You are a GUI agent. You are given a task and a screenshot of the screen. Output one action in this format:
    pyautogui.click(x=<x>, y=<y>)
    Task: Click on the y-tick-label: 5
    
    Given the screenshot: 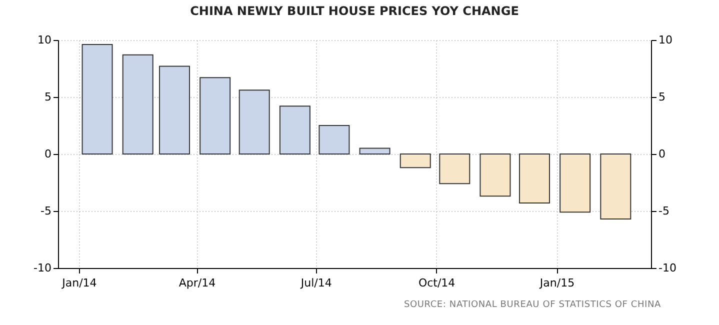 What is the action you would take?
    pyautogui.click(x=48, y=97)
    